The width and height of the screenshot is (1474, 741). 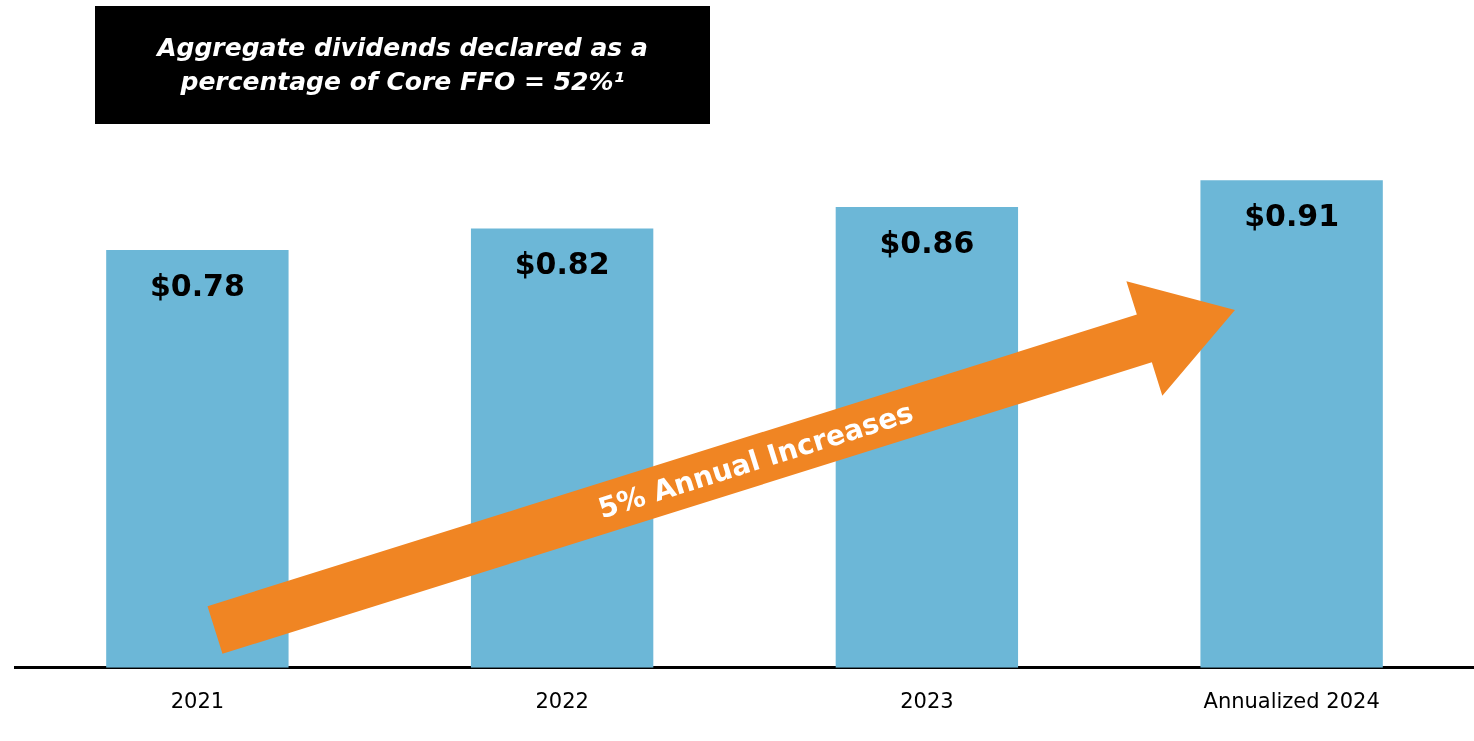 I want to click on data-label: $0.78, so click(x=197, y=285).